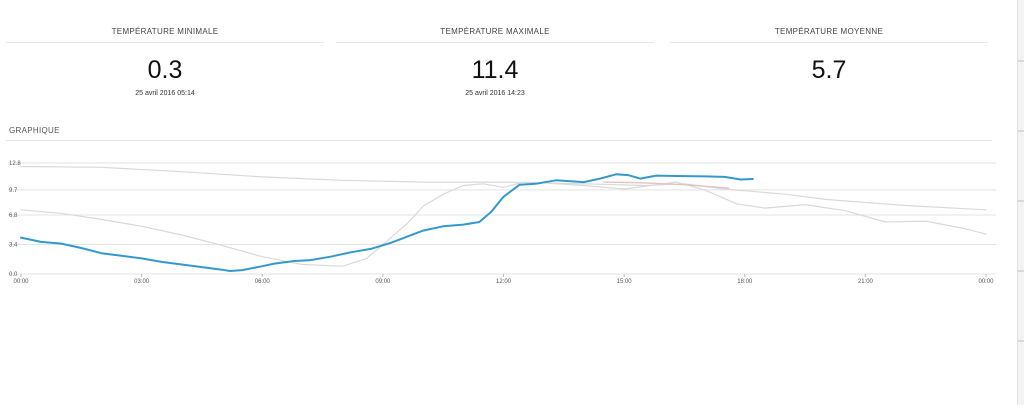 This screenshot has width=1024, height=405. What do you see at coordinates (15, 164) in the screenshot?
I see `y-tick-label: 12.8` at bounding box center [15, 164].